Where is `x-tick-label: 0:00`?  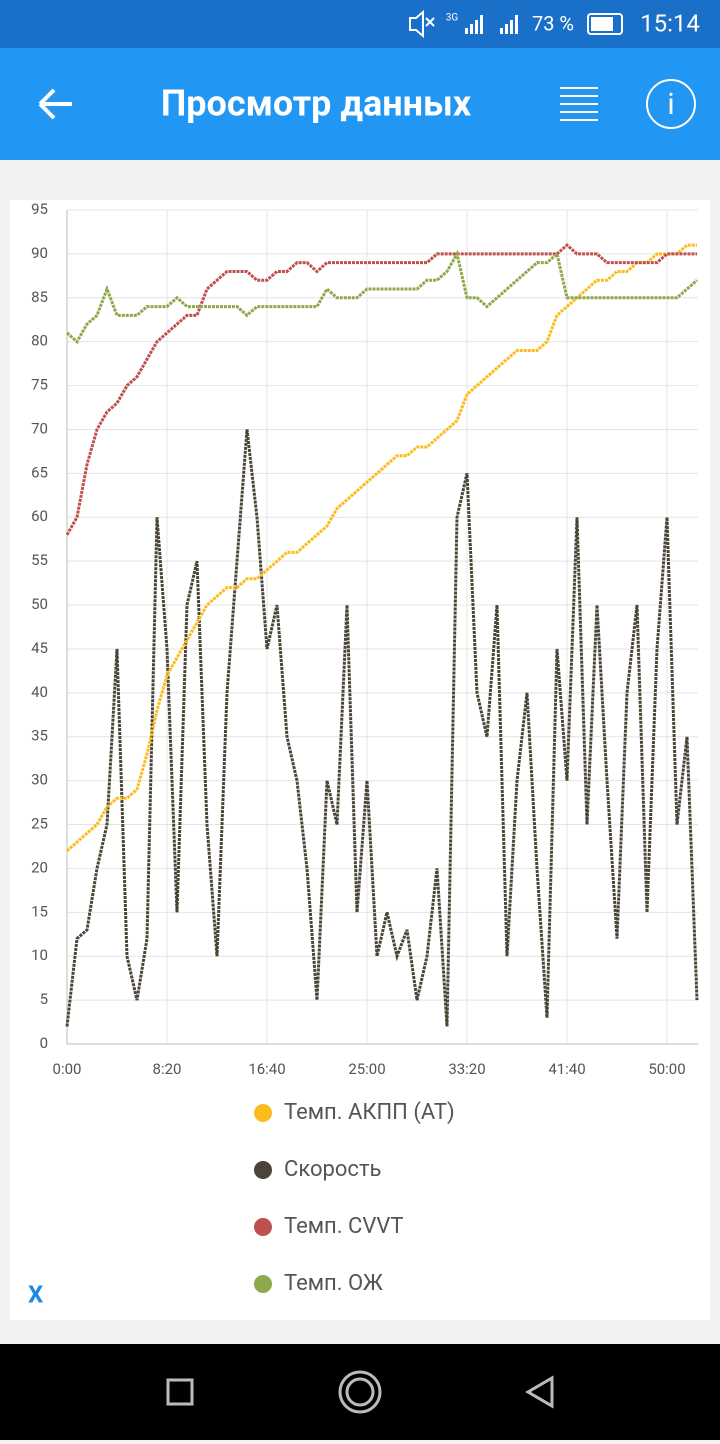 x-tick-label: 0:00 is located at coordinates (67, 1069).